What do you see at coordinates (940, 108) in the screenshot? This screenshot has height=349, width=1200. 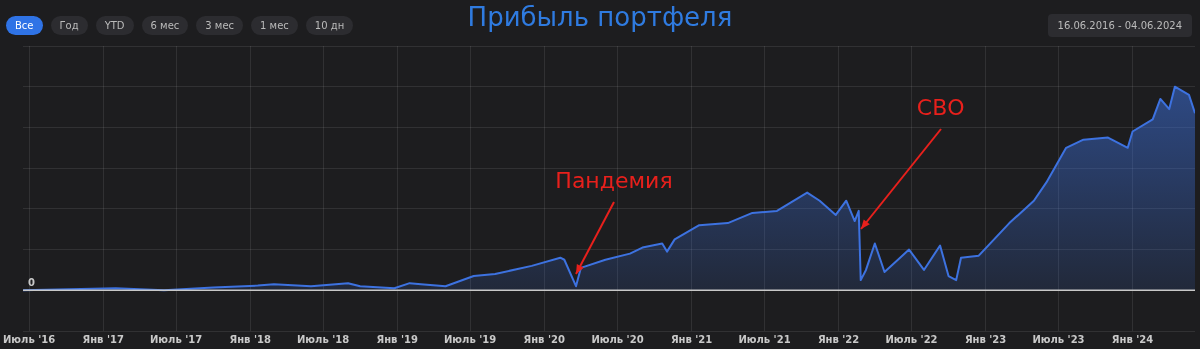 I see `annotation: СВО` at bounding box center [940, 108].